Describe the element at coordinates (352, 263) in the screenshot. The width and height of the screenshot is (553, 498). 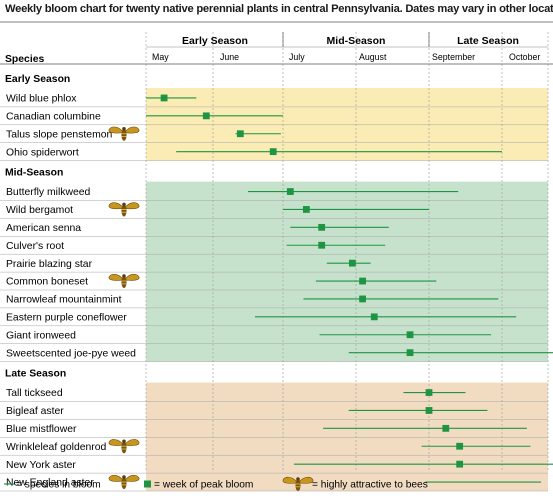
I see `peak-marker-prairie-blazing-star` at that location.